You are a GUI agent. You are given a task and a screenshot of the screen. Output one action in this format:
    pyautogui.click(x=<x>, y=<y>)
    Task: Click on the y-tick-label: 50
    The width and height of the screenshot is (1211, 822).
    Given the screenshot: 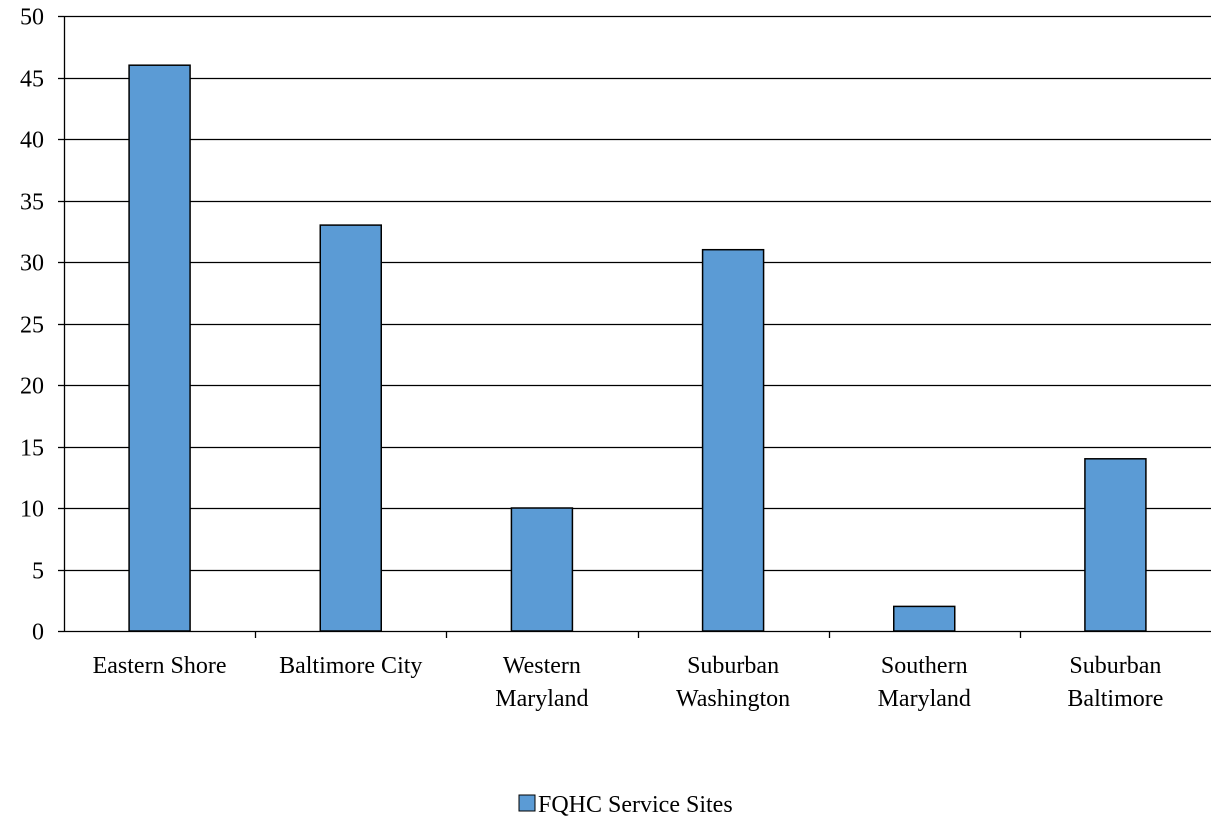 What is the action you would take?
    pyautogui.click(x=32, y=18)
    